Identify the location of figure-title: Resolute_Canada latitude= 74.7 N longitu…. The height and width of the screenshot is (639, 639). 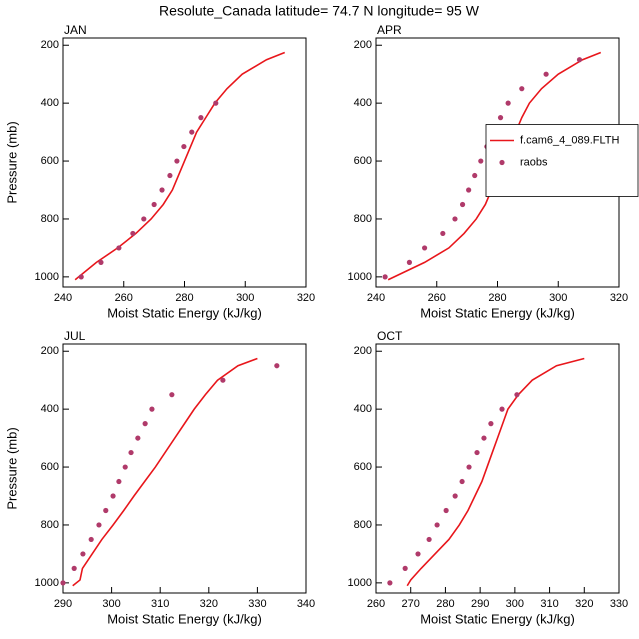
(319, 11).